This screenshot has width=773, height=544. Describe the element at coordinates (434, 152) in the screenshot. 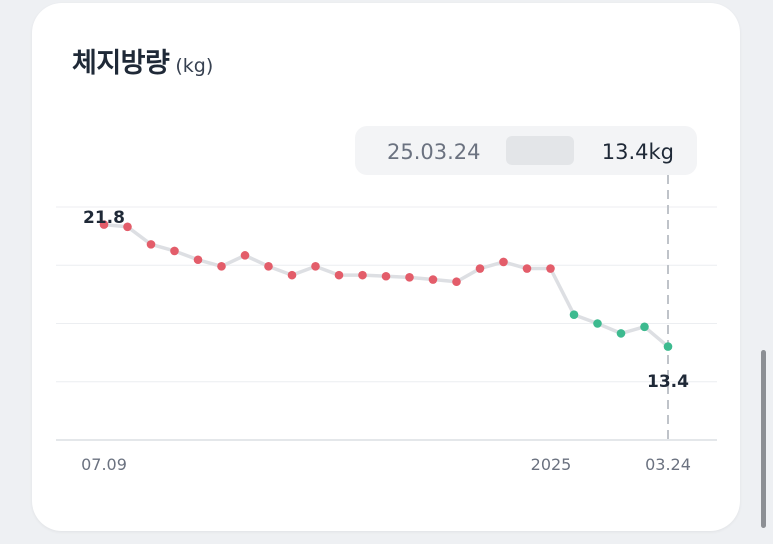

I see `tooltip-date: 25.03.24` at that location.